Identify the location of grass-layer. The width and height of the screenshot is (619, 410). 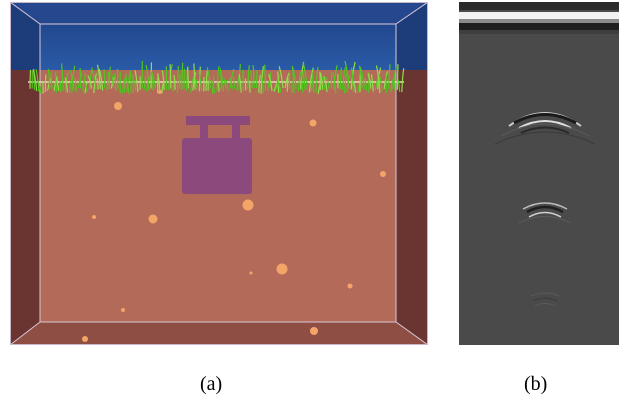
(217, 77).